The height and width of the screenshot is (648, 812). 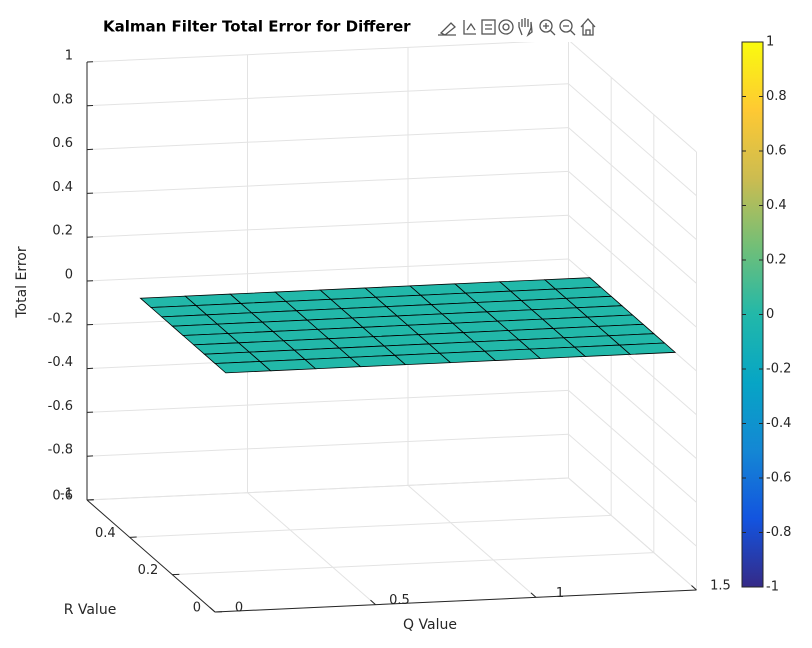 I want to click on z-tick-label: -0.8, so click(x=60, y=450).